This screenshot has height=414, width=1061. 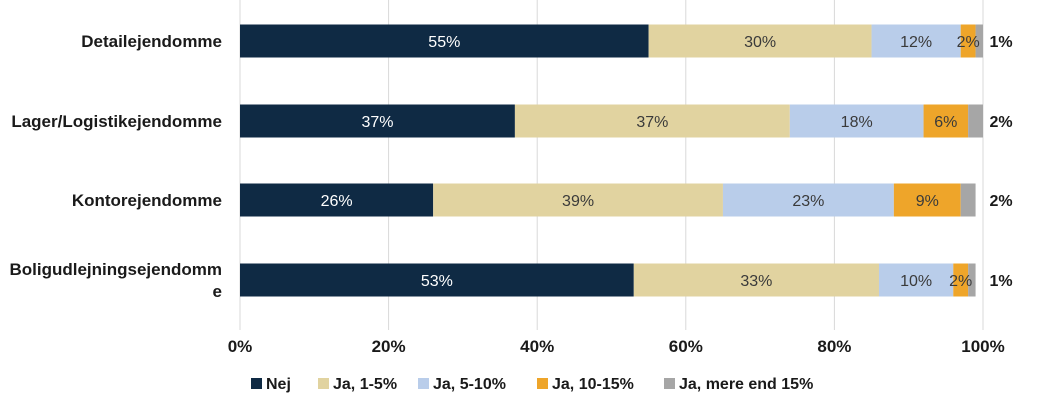 What do you see at coordinates (616, 346) in the screenshot?
I see `x-axis-ticks: 0% 20% 40% 60% 80% 100%` at bounding box center [616, 346].